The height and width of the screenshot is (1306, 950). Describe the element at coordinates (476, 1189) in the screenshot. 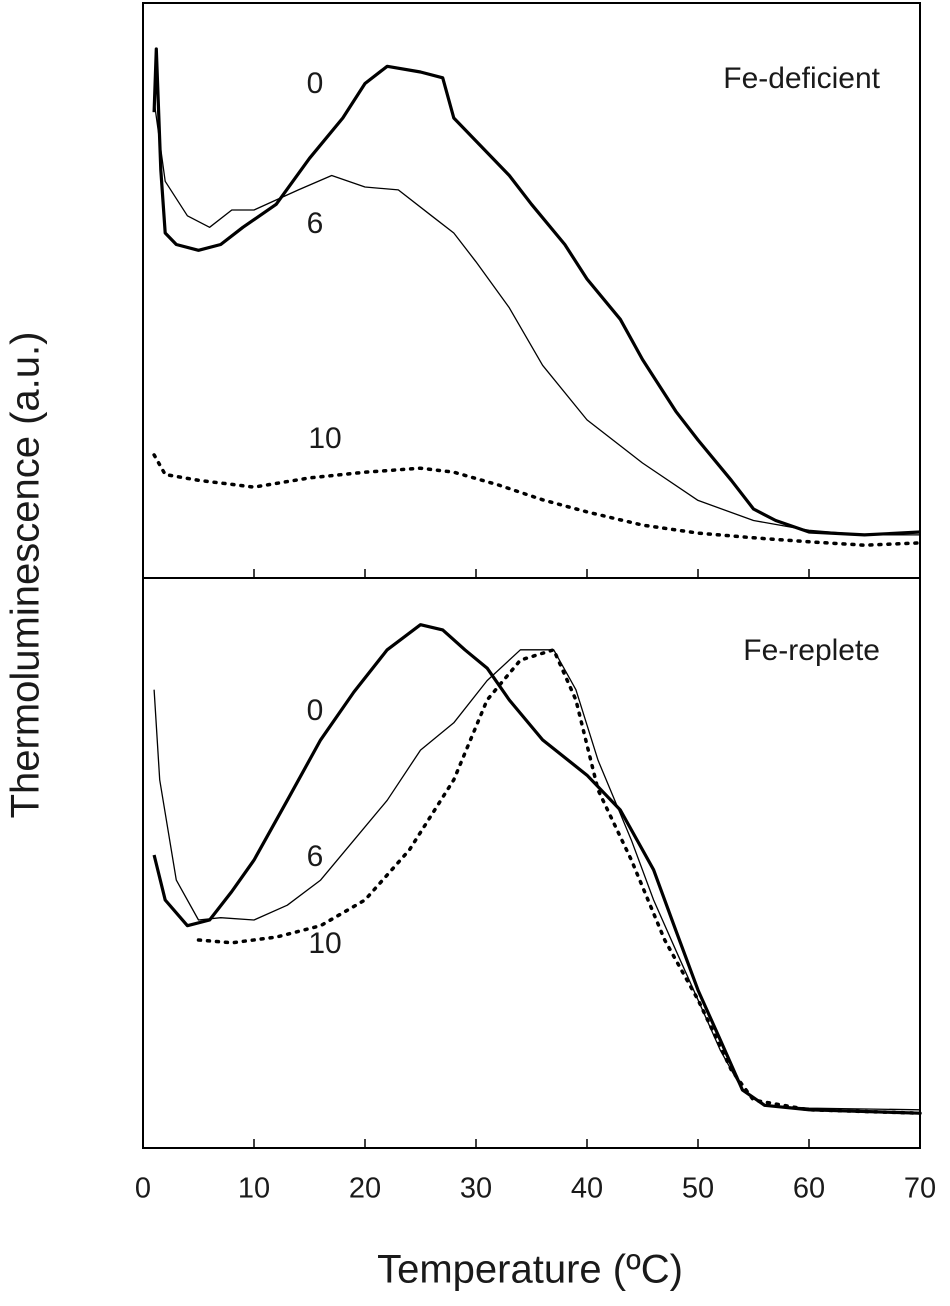

I see `x-tick-label: 30` at that location.